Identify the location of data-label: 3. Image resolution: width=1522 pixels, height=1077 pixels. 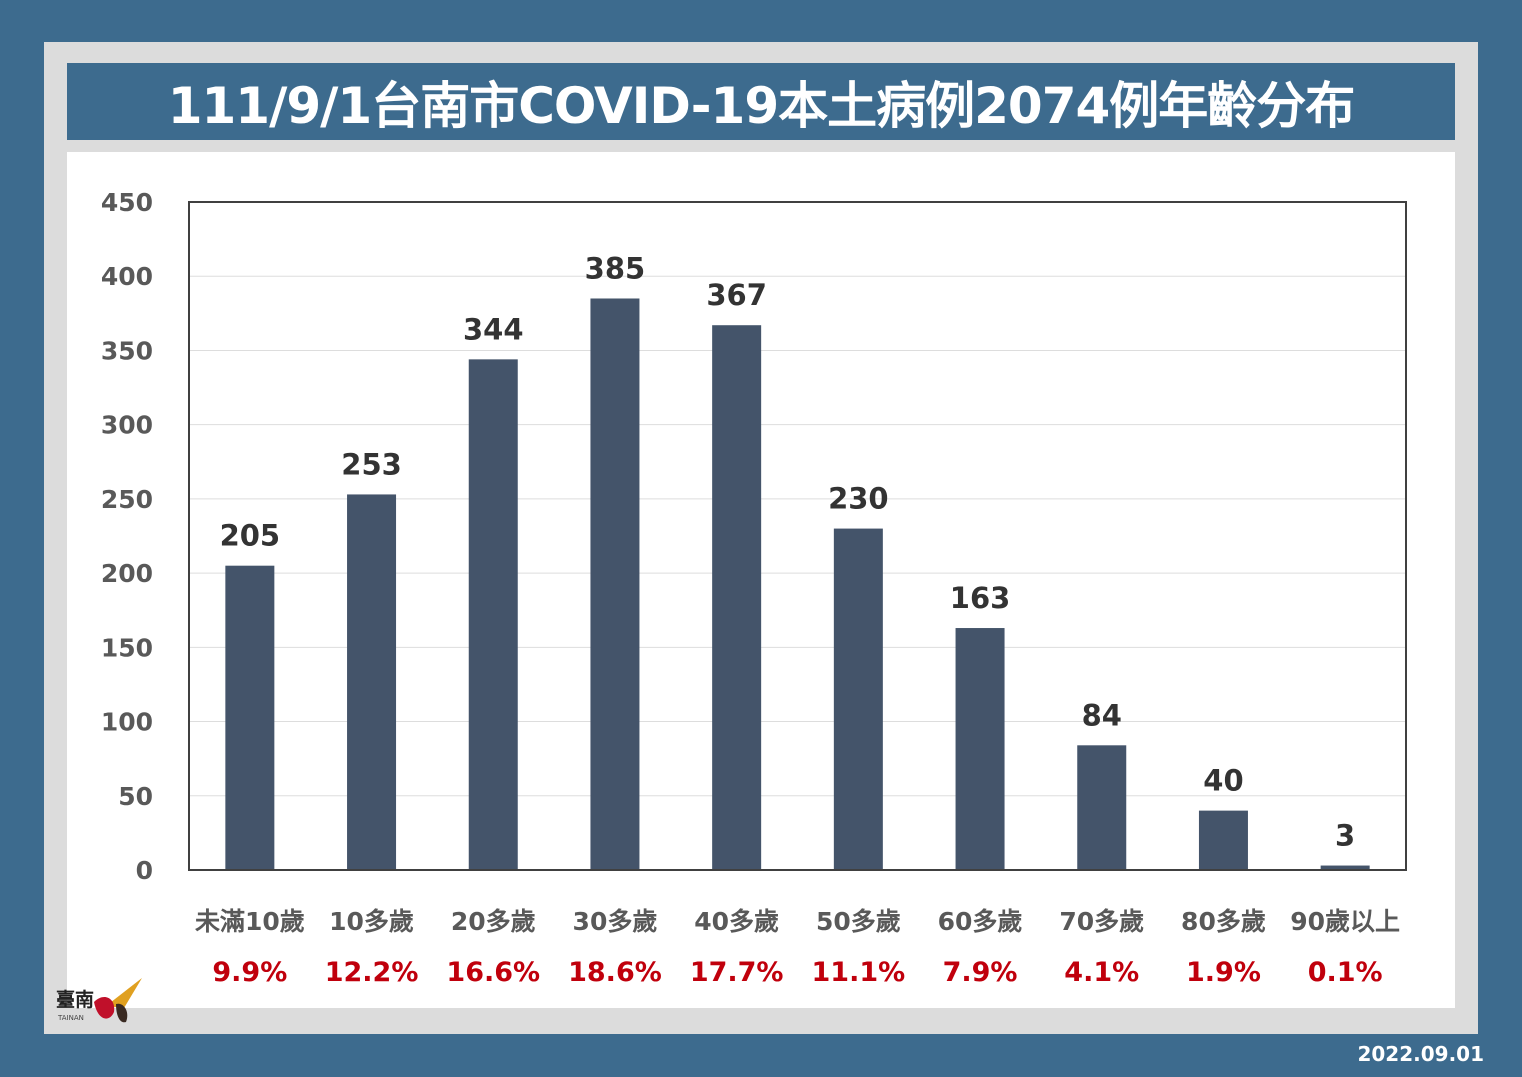
(1345, 836).